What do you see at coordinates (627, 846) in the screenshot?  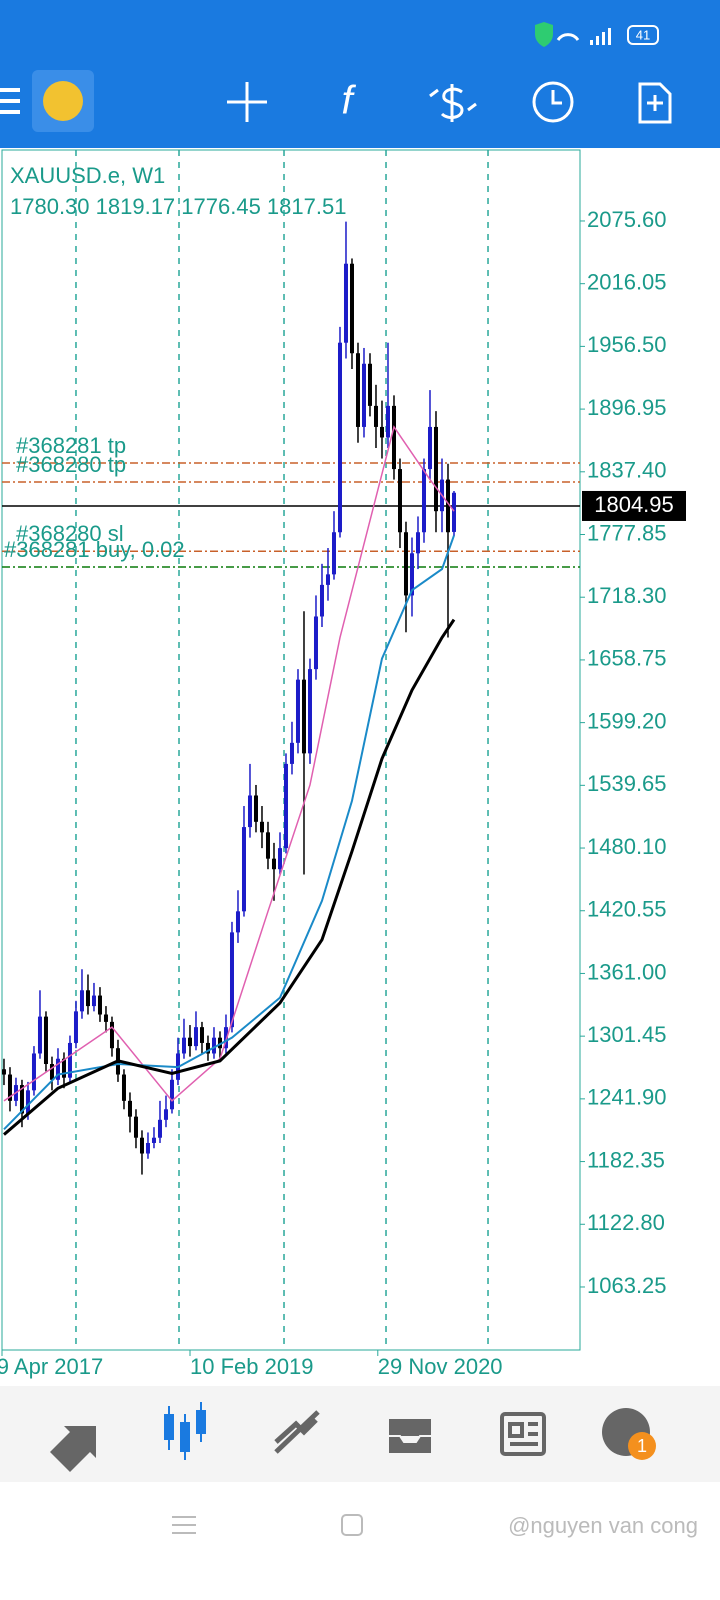 I see `y-tick-label: 1480.10` at bounding box center [627, 846].